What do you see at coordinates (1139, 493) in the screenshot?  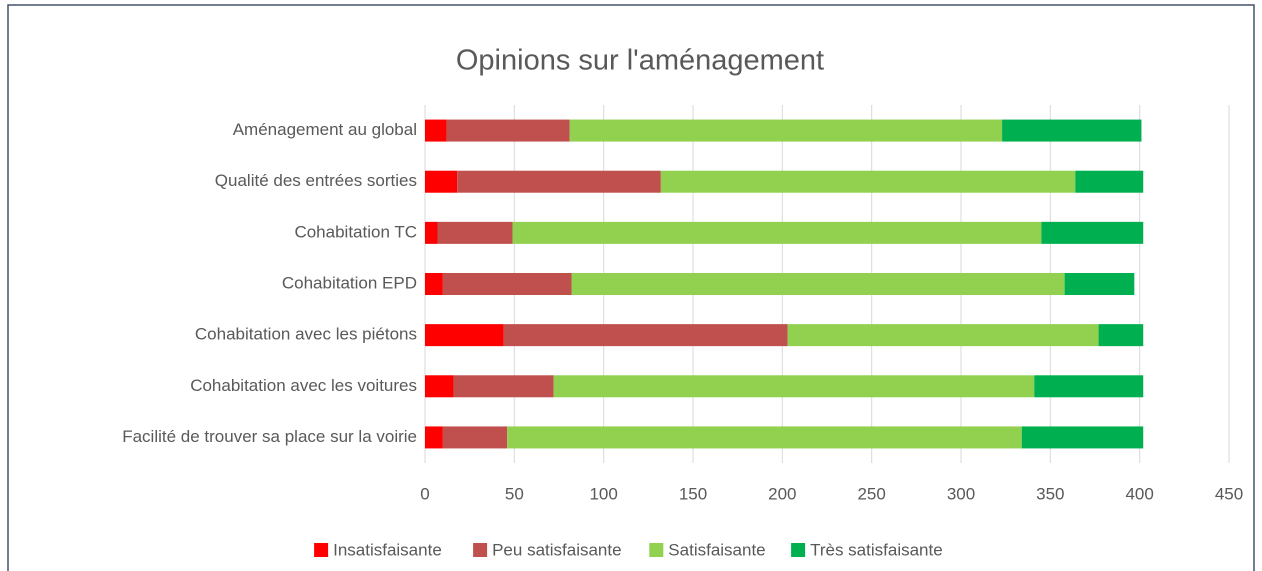 I see `x-tick-label: 400` at bounding box center [1139, 493].